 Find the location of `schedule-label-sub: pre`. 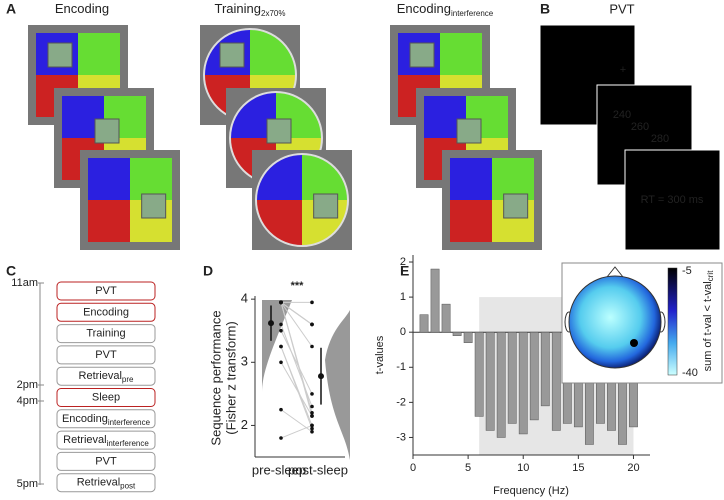

schedule-label-sub: pre is located at coordinates (128, 379).